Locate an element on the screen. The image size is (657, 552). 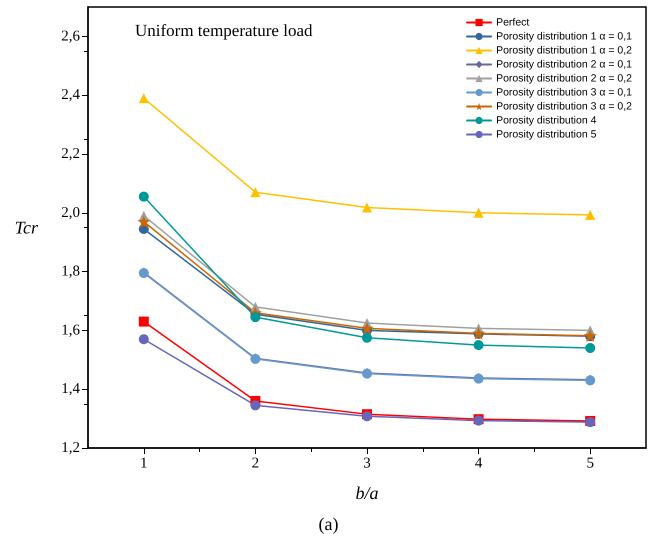
y-tick-label: 1,4 is located at coordinates (70, 389).